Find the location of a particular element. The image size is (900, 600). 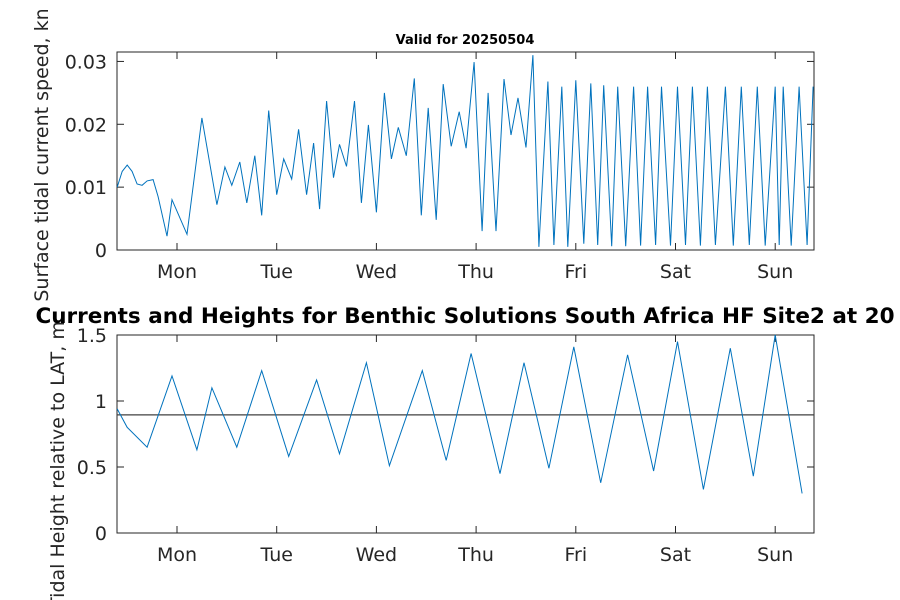

tidal-height-y-tick-label: 1.5 is located at coordinates (92, 336).